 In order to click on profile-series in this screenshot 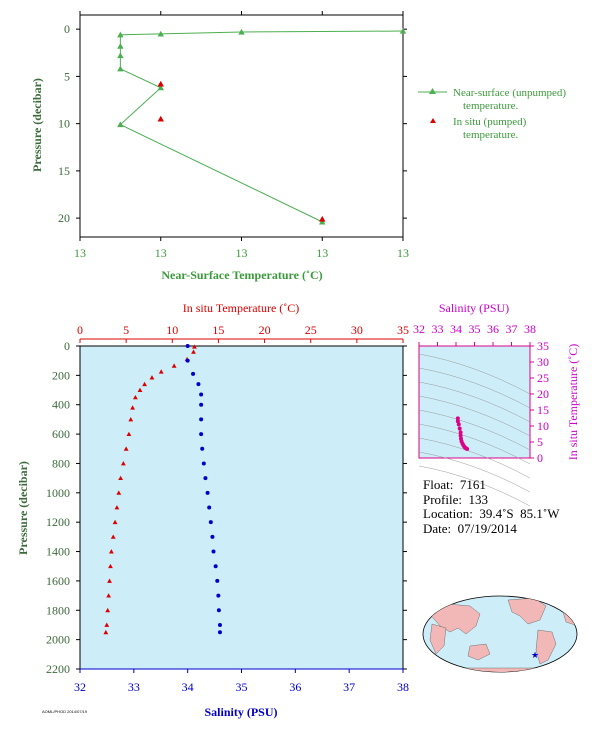, I will do `click(162, 489)`.